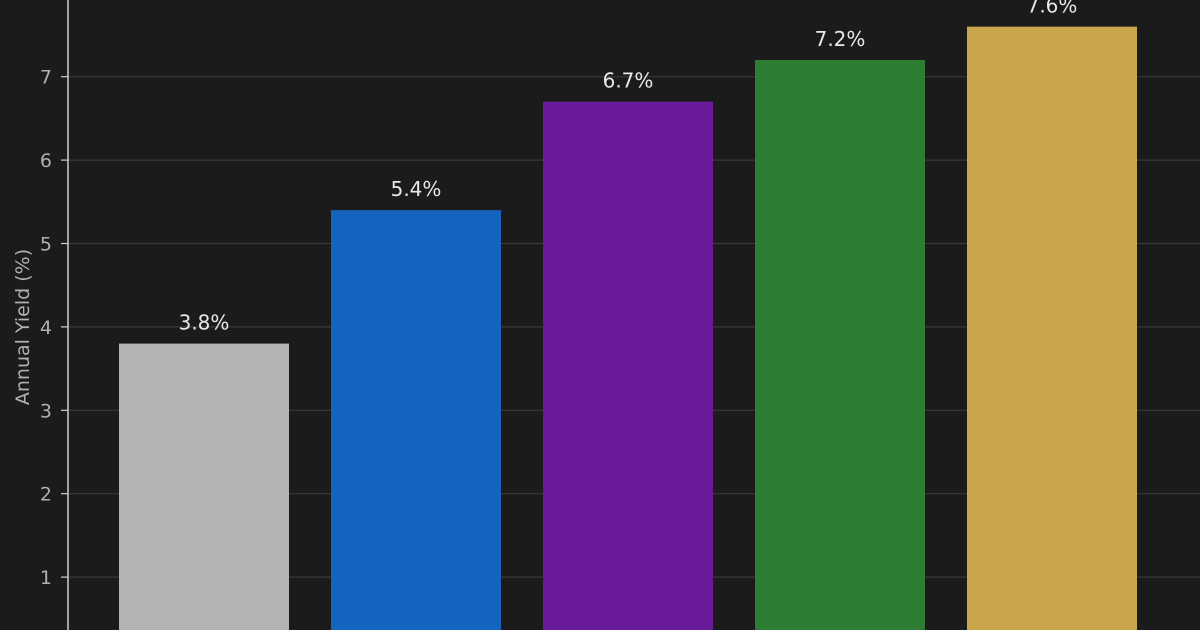  I want to click on y-tick-label: 4, so click(46, 328).